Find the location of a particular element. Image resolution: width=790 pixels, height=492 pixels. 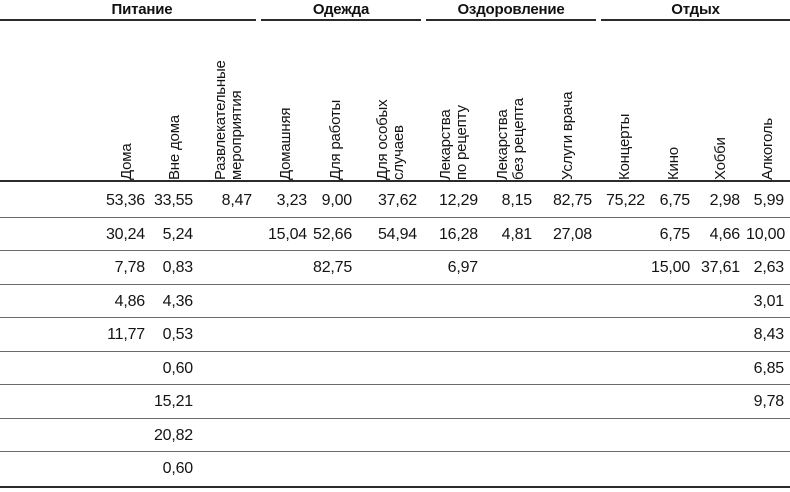

cell-hobbi: 2,98 is located at coordinates (725, 200).